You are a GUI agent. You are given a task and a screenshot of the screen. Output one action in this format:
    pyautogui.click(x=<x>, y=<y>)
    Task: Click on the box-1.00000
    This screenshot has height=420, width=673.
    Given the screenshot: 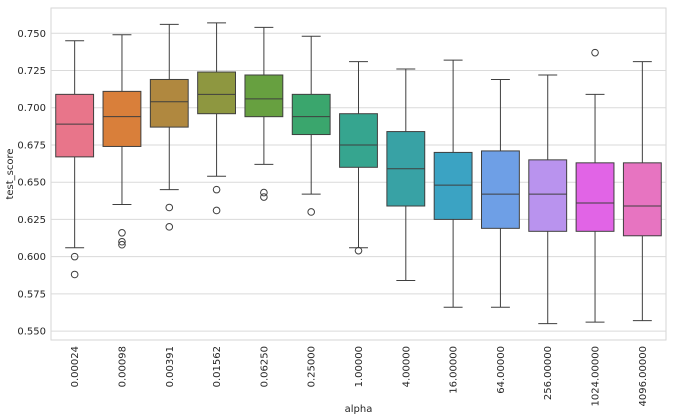 What is the action you would take?
    pyautogui.click(x=358, y=158)
    